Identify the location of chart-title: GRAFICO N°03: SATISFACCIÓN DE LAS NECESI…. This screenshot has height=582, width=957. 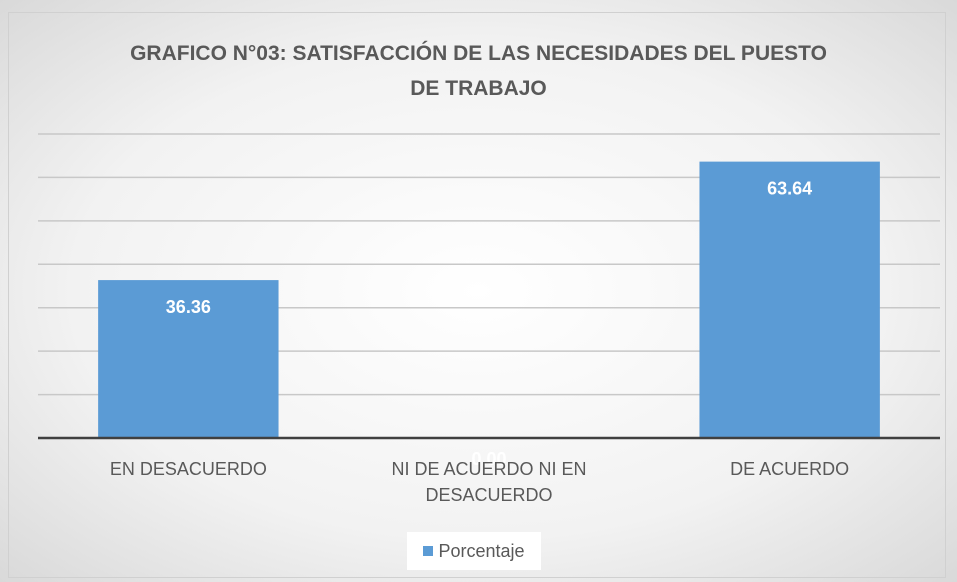
(478, 71).